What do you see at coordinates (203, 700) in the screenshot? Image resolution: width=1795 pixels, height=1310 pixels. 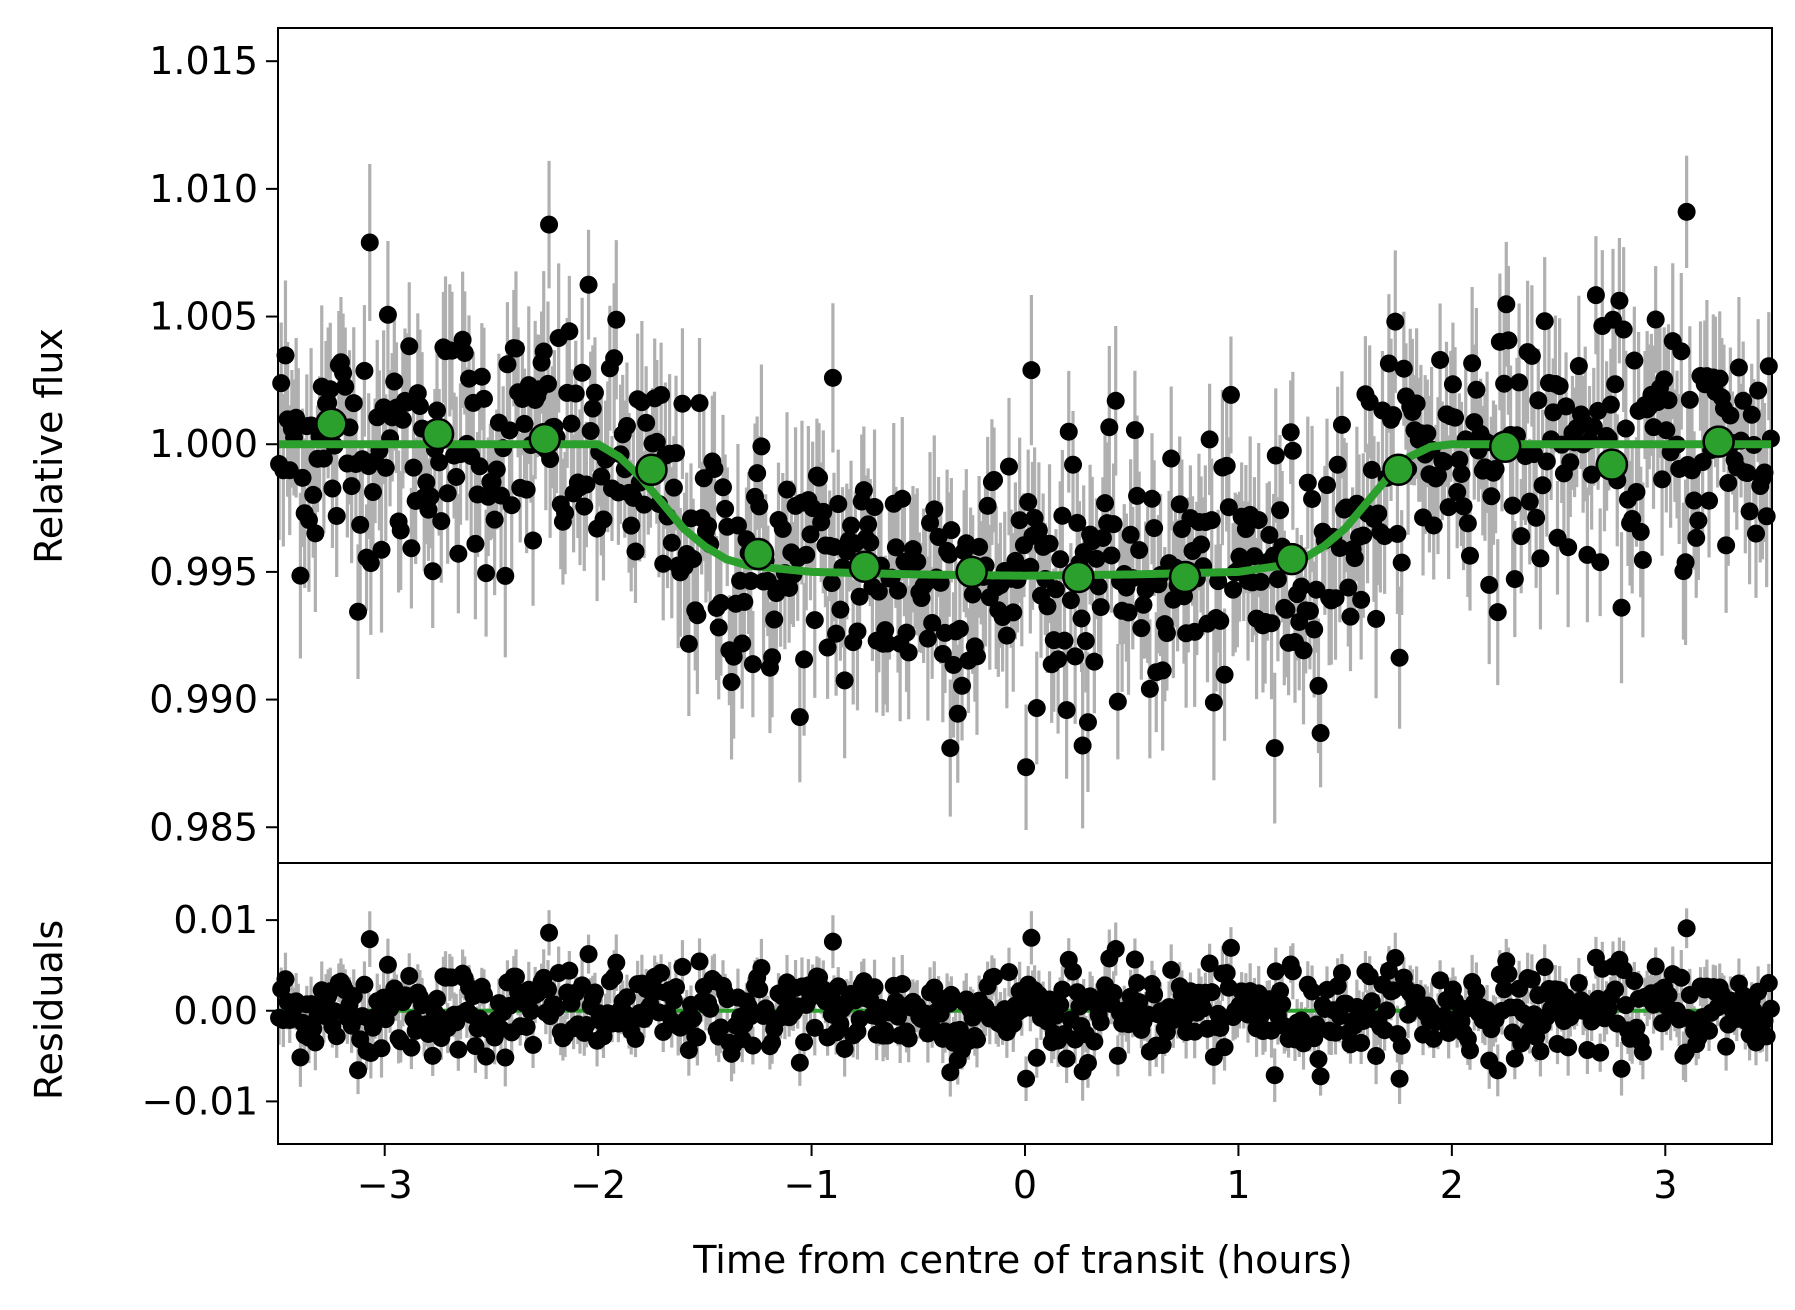 I see `top-y-tick-label: 0.990` at bounding box center [203, 700].